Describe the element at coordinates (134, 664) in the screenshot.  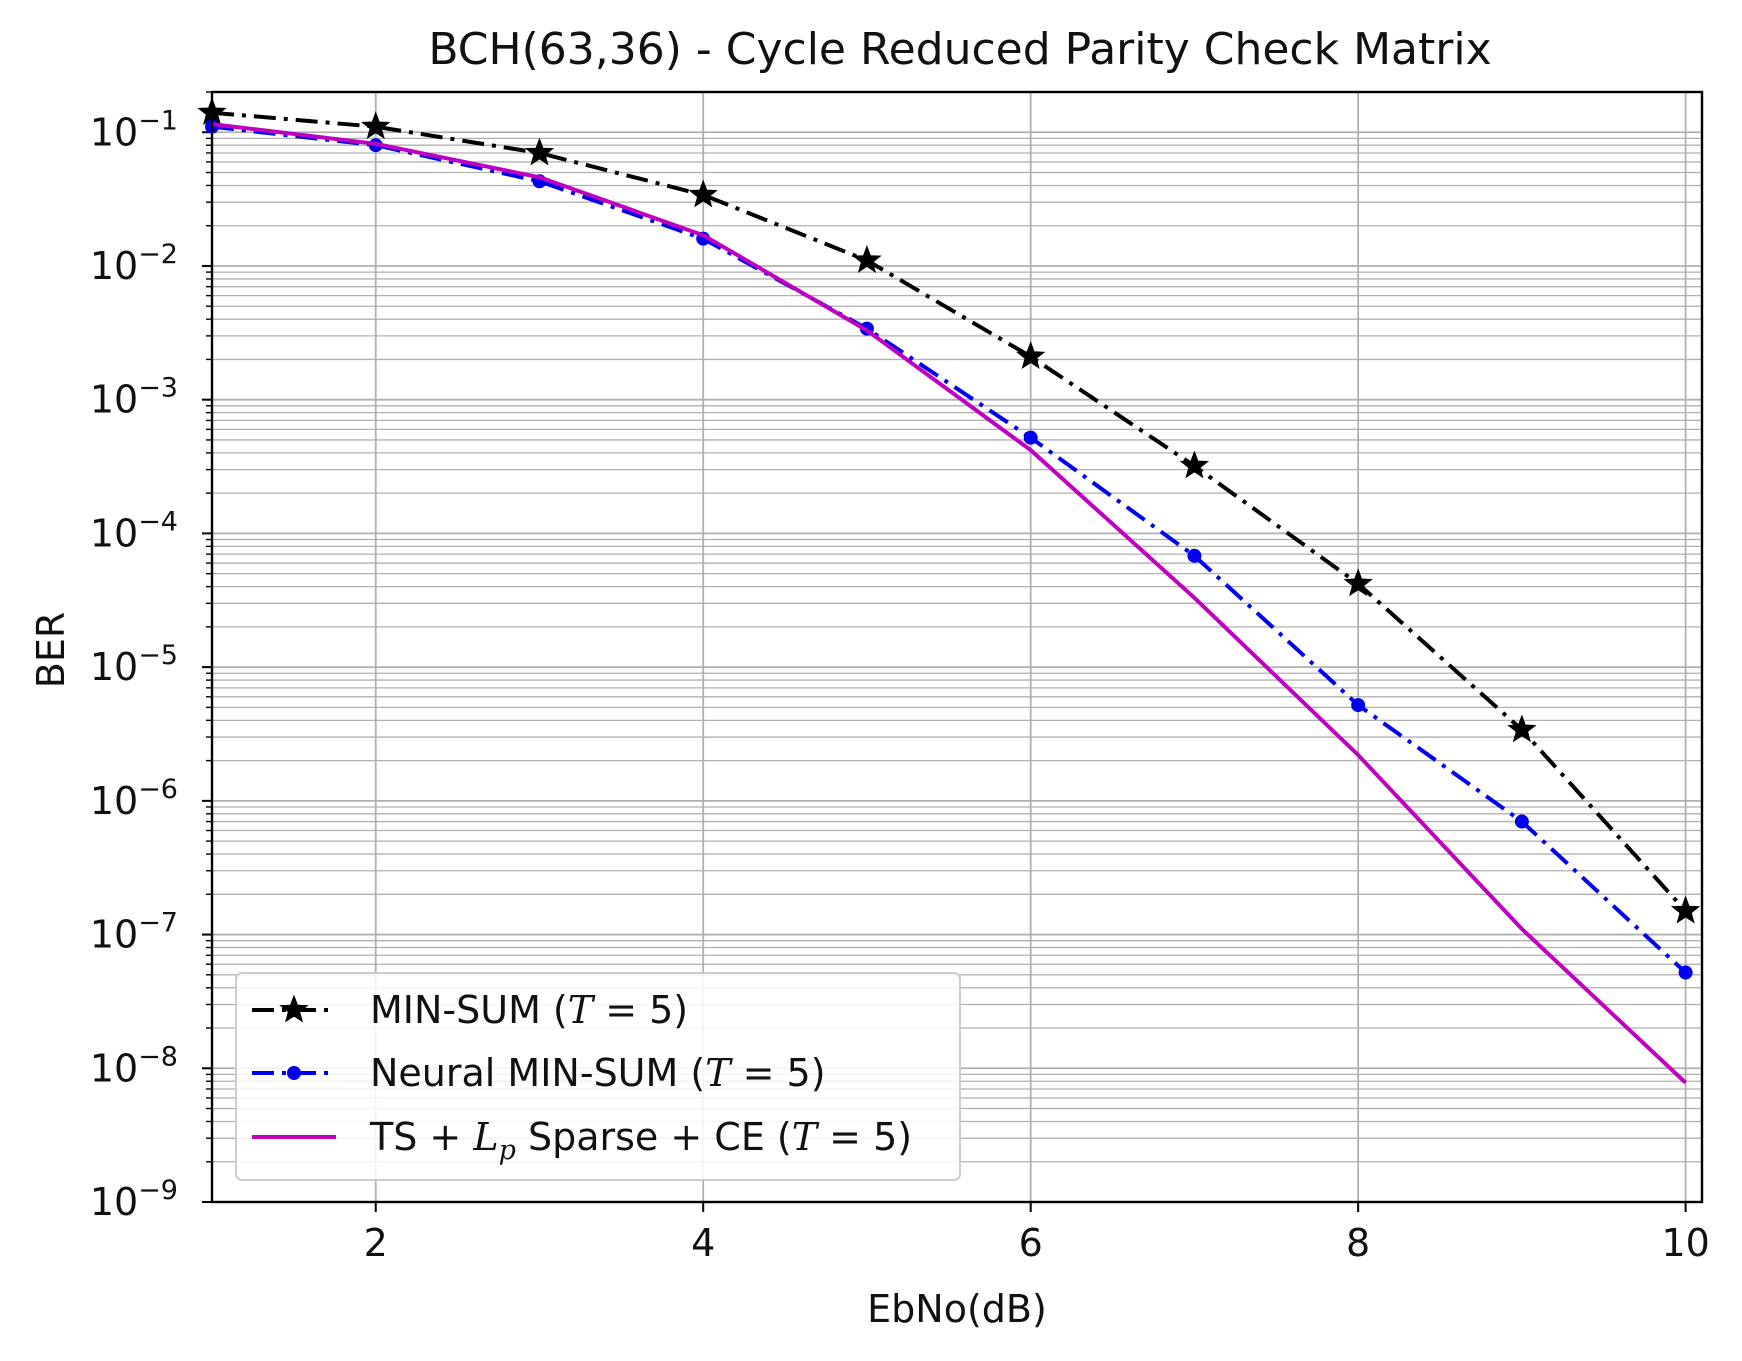
I see `y-tick-label: 10⁻⁵` at that location.